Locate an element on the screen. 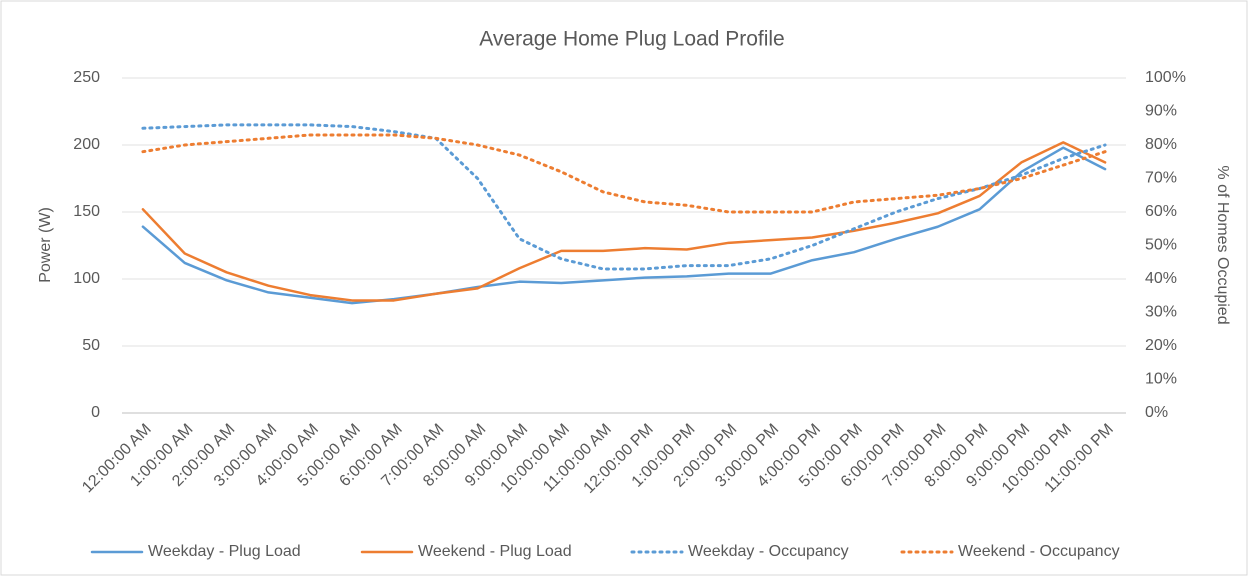 The height and width of the screenshot is (578, 1250). y2-tick-label: 10% is located at coordinates (1161, 379).